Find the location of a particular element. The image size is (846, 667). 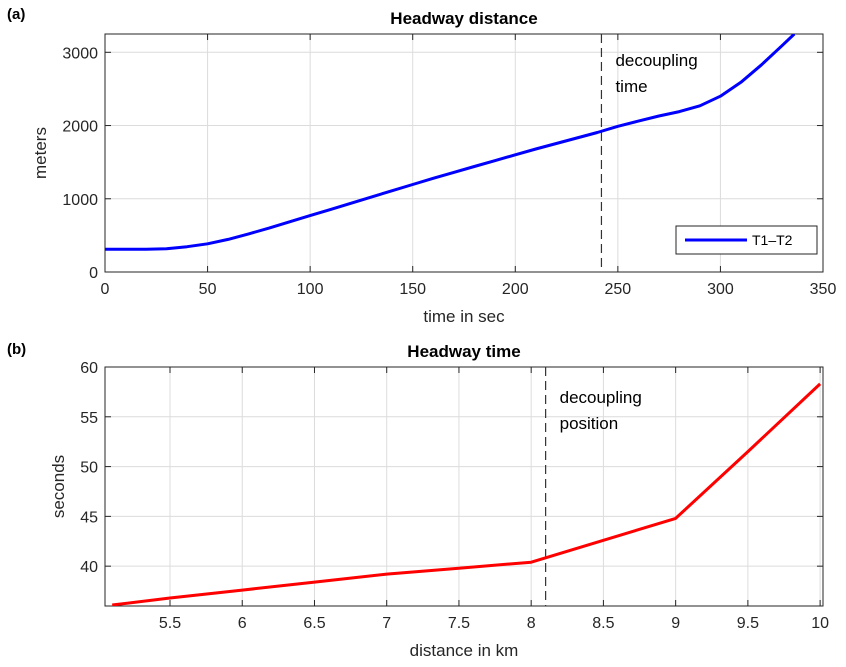

panel-a-label: (a) is located at coordinates (16, 14).